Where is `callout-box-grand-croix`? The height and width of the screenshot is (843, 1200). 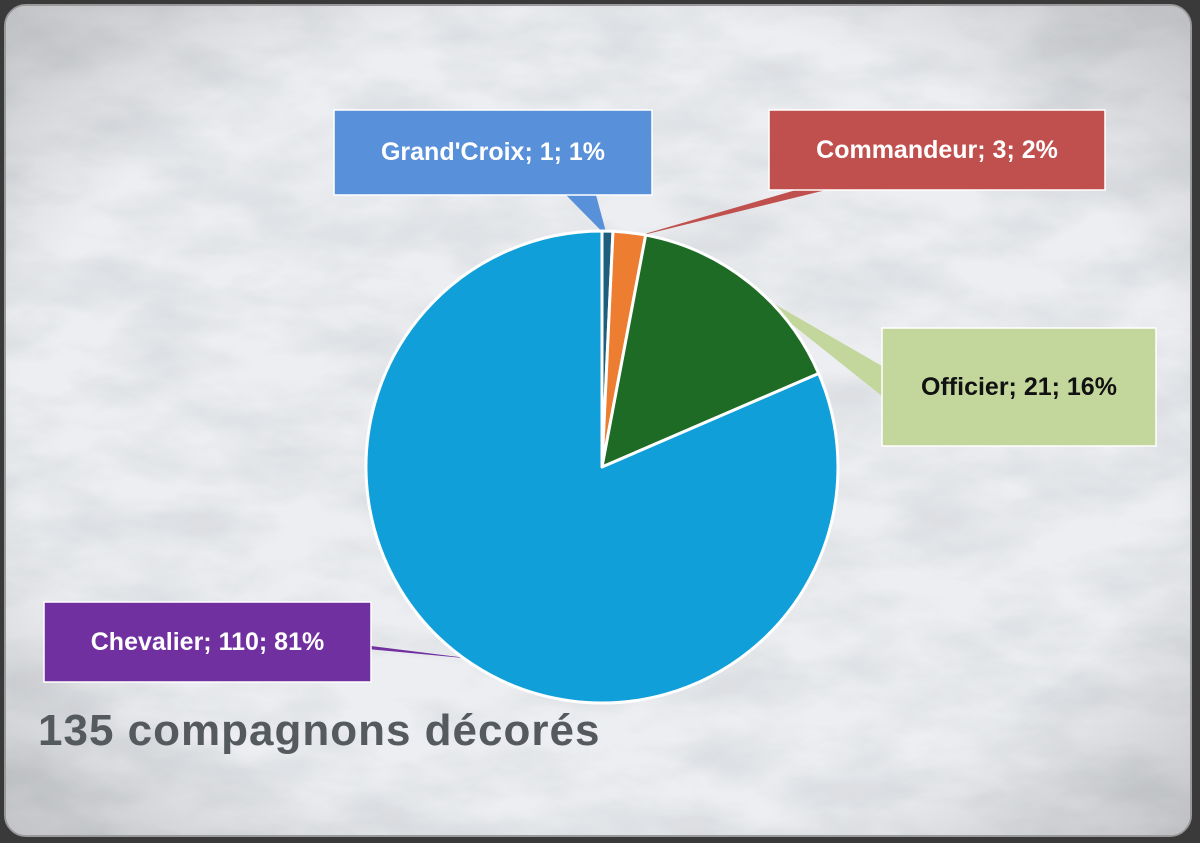 callout-box-grand-croix is located at coordinates (493, 152).